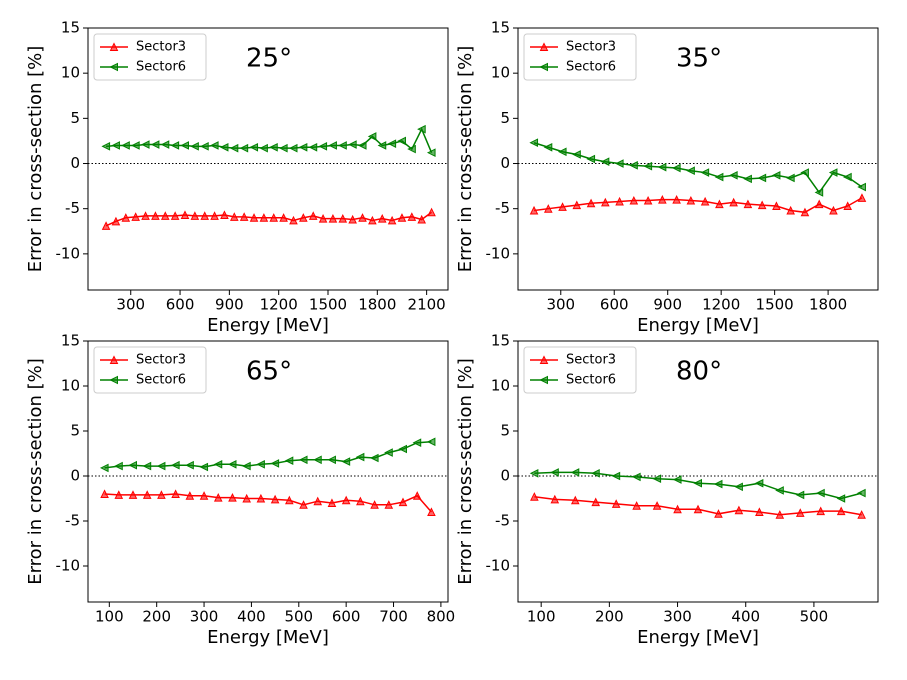 This screenshot has width=907, height=680. What do you see at coordinates (269, 59) in the screenshot?
I see `annotation: 25°` at bounding box center [269, 59].